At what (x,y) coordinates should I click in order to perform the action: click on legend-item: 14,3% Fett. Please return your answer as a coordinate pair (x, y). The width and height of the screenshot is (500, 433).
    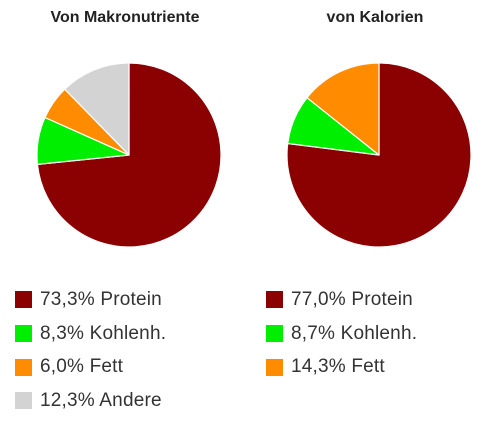
    Looking at the image, I should click on (341, 367).